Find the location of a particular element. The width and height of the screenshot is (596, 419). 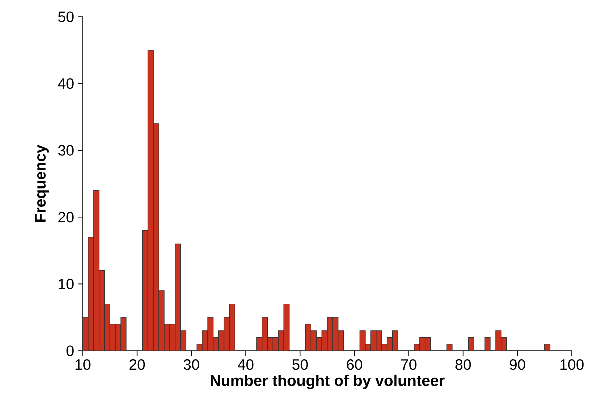

y-tick-label: 0 is located at coordinates (70, 351).